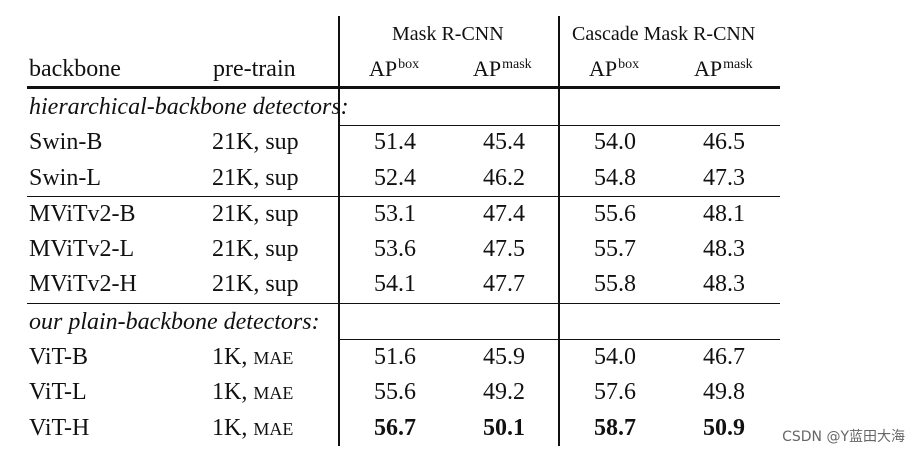 This screenshot has width=919, height=454. What do you see at coordinates (395, 392) in the screenshot?
I see `value-mask-ap-box: 55.6` at bounding box center [395, 392].